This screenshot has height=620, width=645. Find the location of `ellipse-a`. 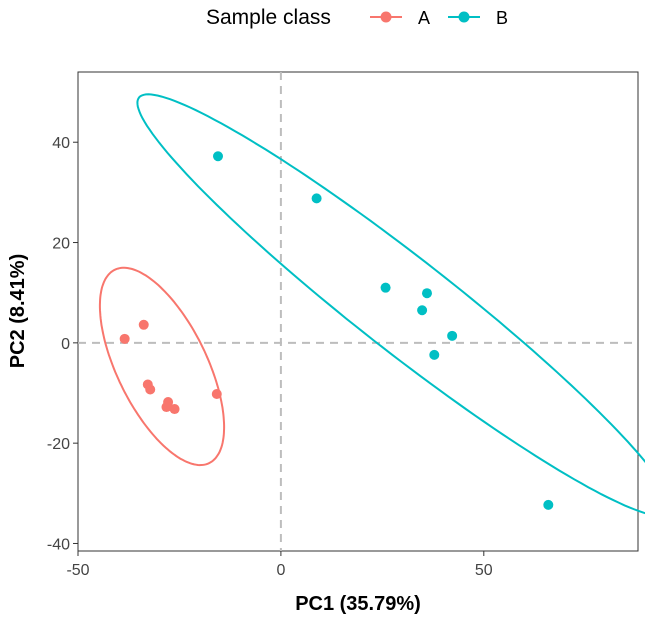

ellipse-a is located at coordinates (162, 366).